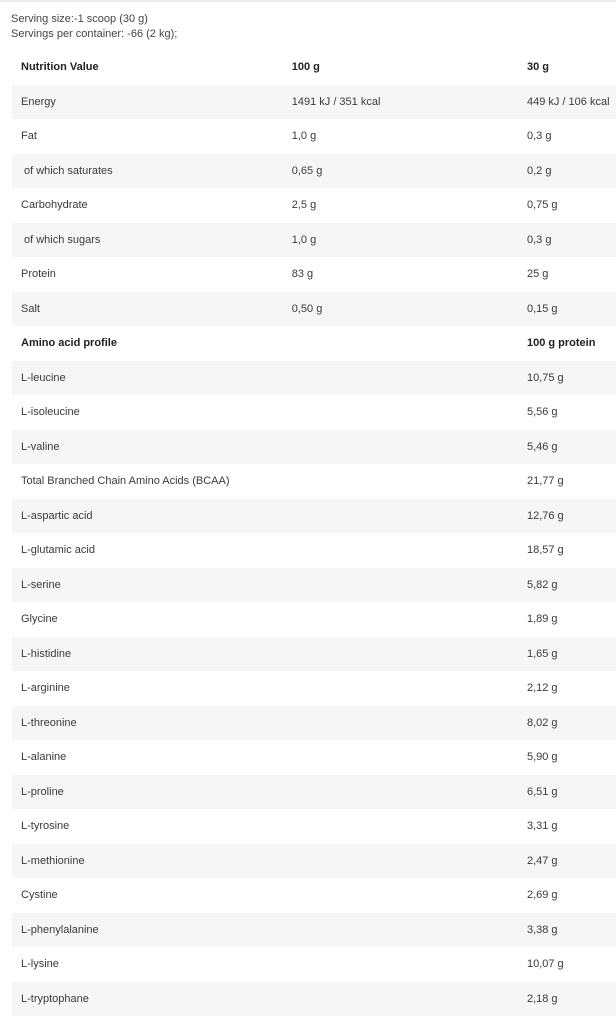 This screenshot has width=616, height=1027. What do you see at coordinates (571, 653) in the screenshot?
I see `amino-value: 1,65 g` at bounding box center [571, 653].